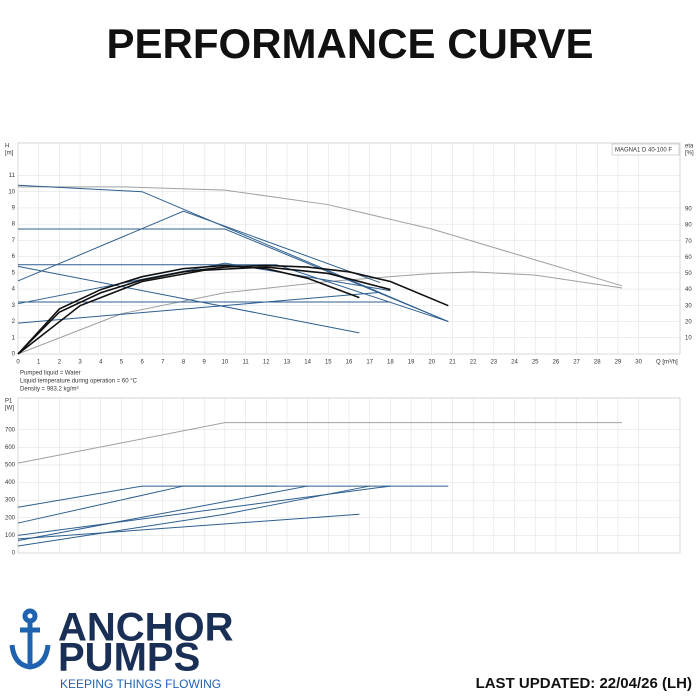 Image resolution: width=700 pixels, height=700 pixels. What do you see at coordinates (50, 374) in the screenshot?
I see `note: Pumped liquid = Water` at bounding box center [50, 374].